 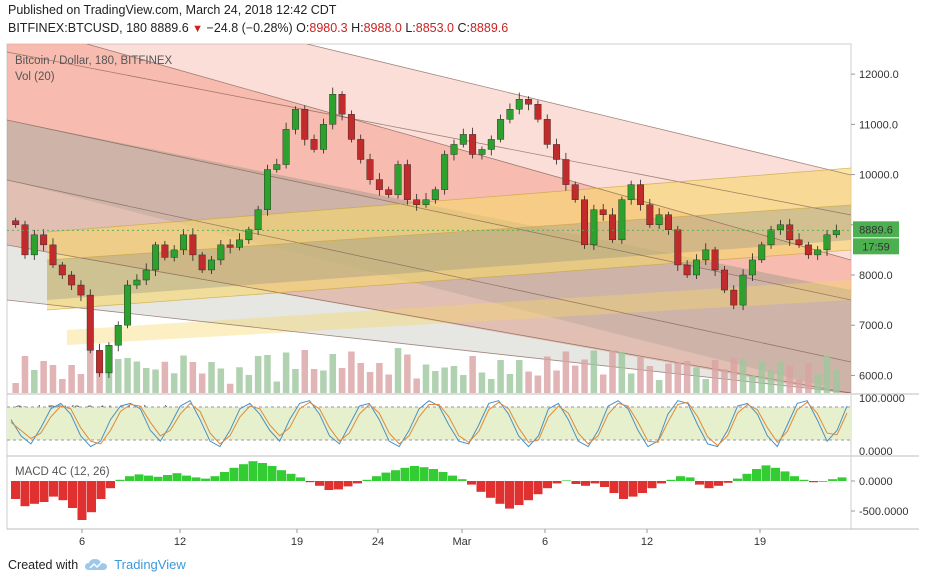 I want to click on last-price-tag, so click(x=876, y=229).